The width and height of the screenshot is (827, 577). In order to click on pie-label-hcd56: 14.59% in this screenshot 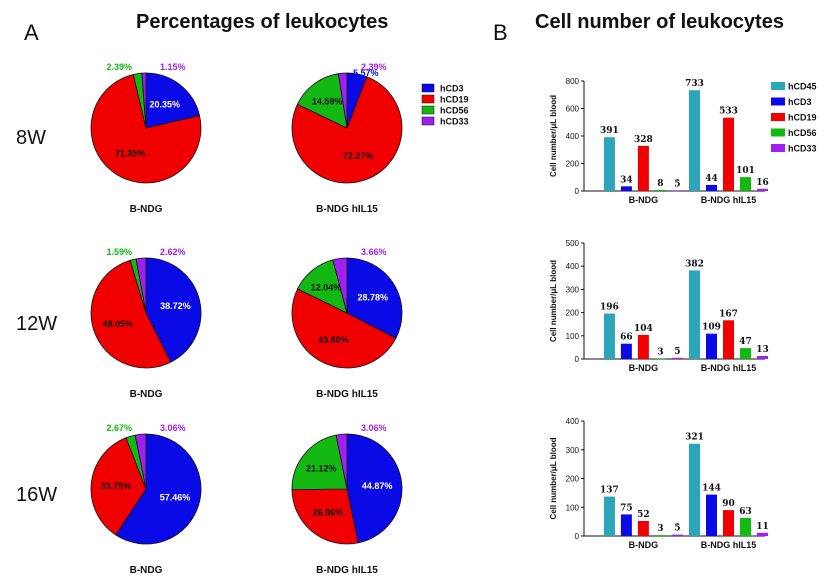, I will do `click(327, 102)`.